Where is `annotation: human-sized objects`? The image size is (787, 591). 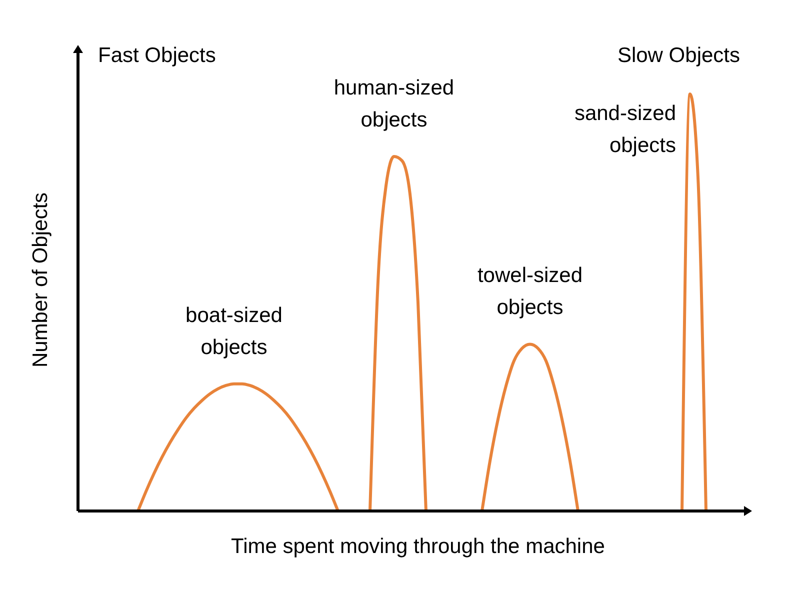
annotation: human-sized objects is located at coordinates (394, 104).